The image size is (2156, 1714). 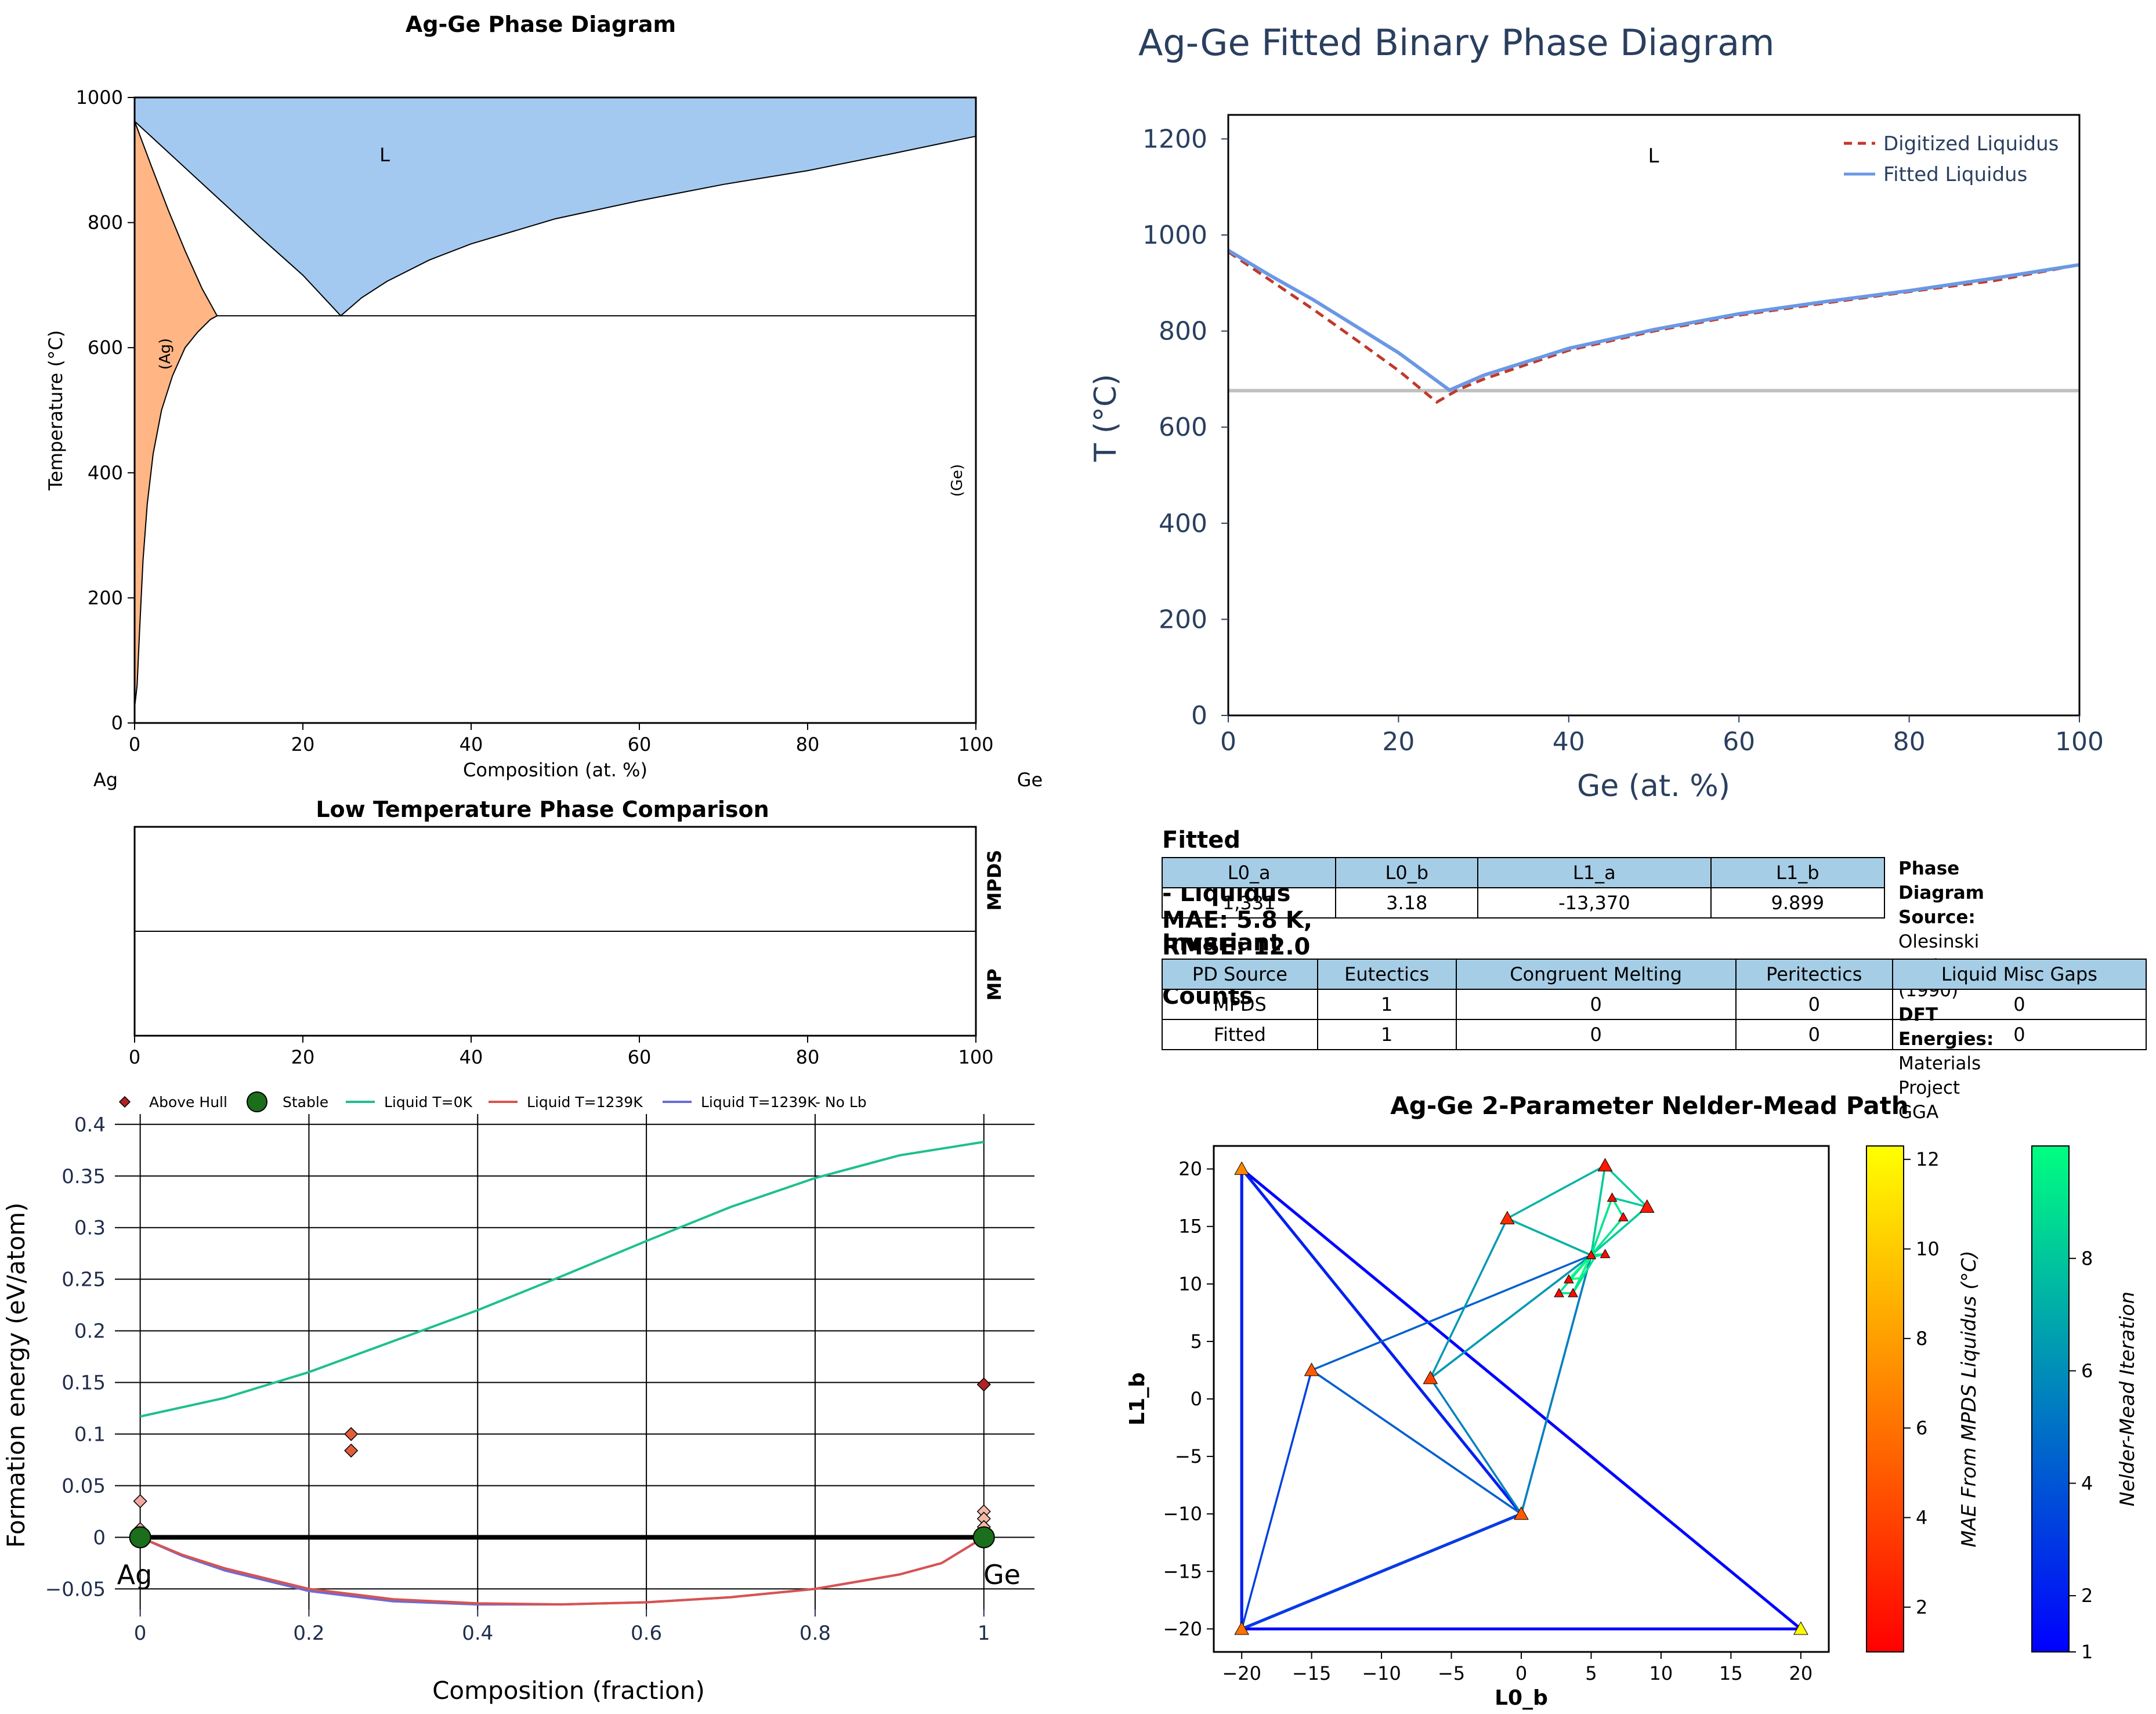 I want to click on x-tick-label: 100, so click(x=2079, y=742).